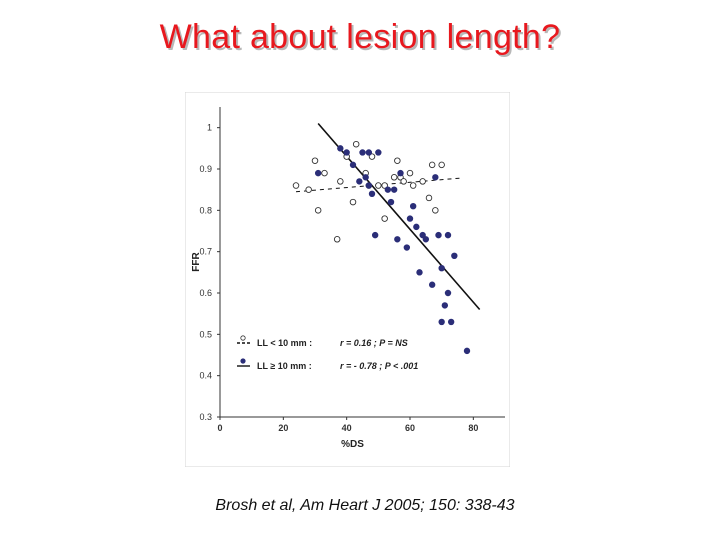 The height and width of the screenshot is (540, 720). Describe the element at coordinates (347, 428) in the screenshot. I see `x-tick-label: 40` at that location.